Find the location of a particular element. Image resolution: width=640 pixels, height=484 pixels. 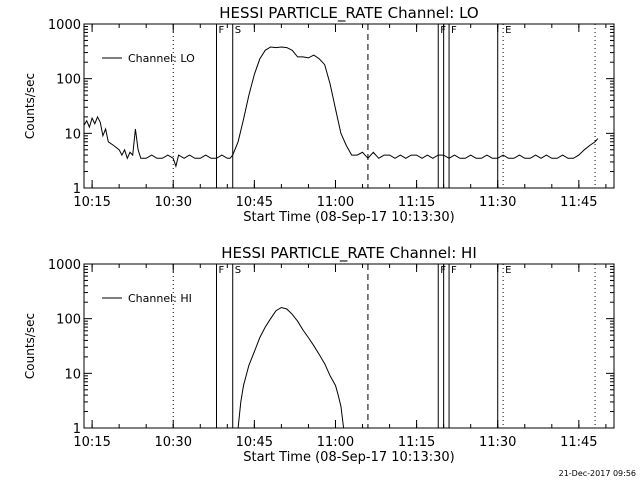

series-line-hi is located at coordinates (291, 367).